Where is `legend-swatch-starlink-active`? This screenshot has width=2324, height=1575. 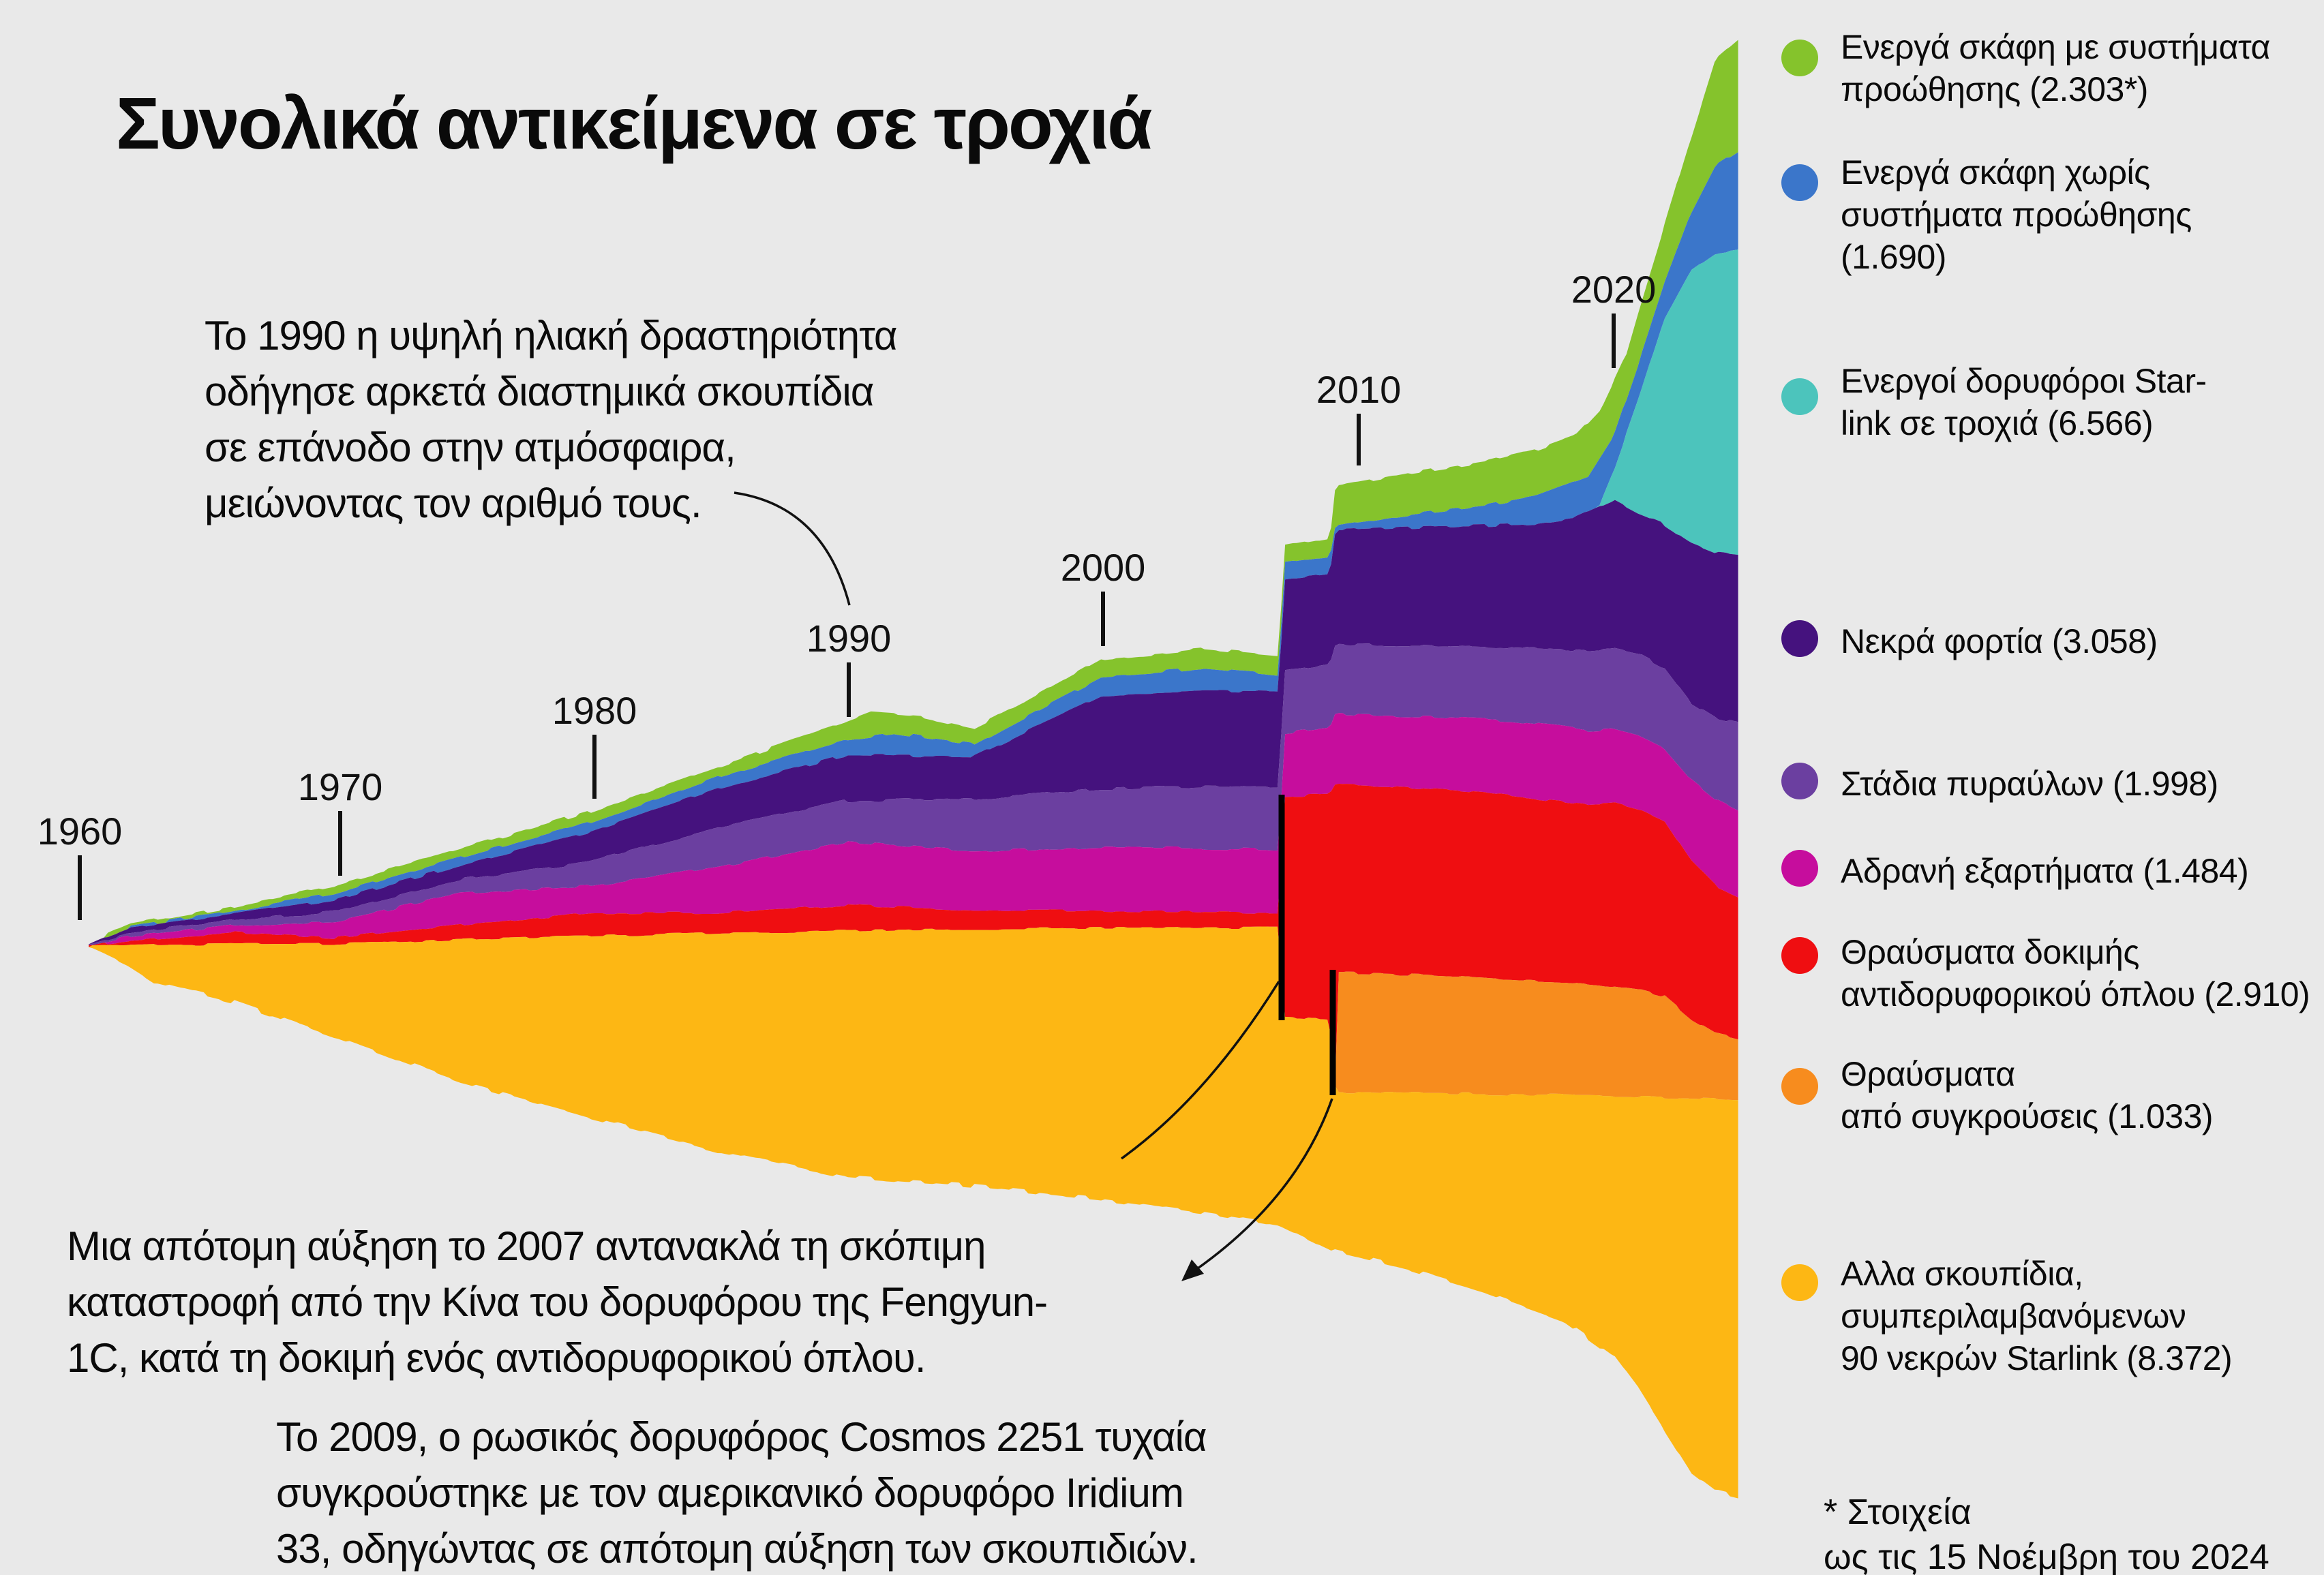
legend-swatch-starlink-active is located at coordinates (1799, 396).